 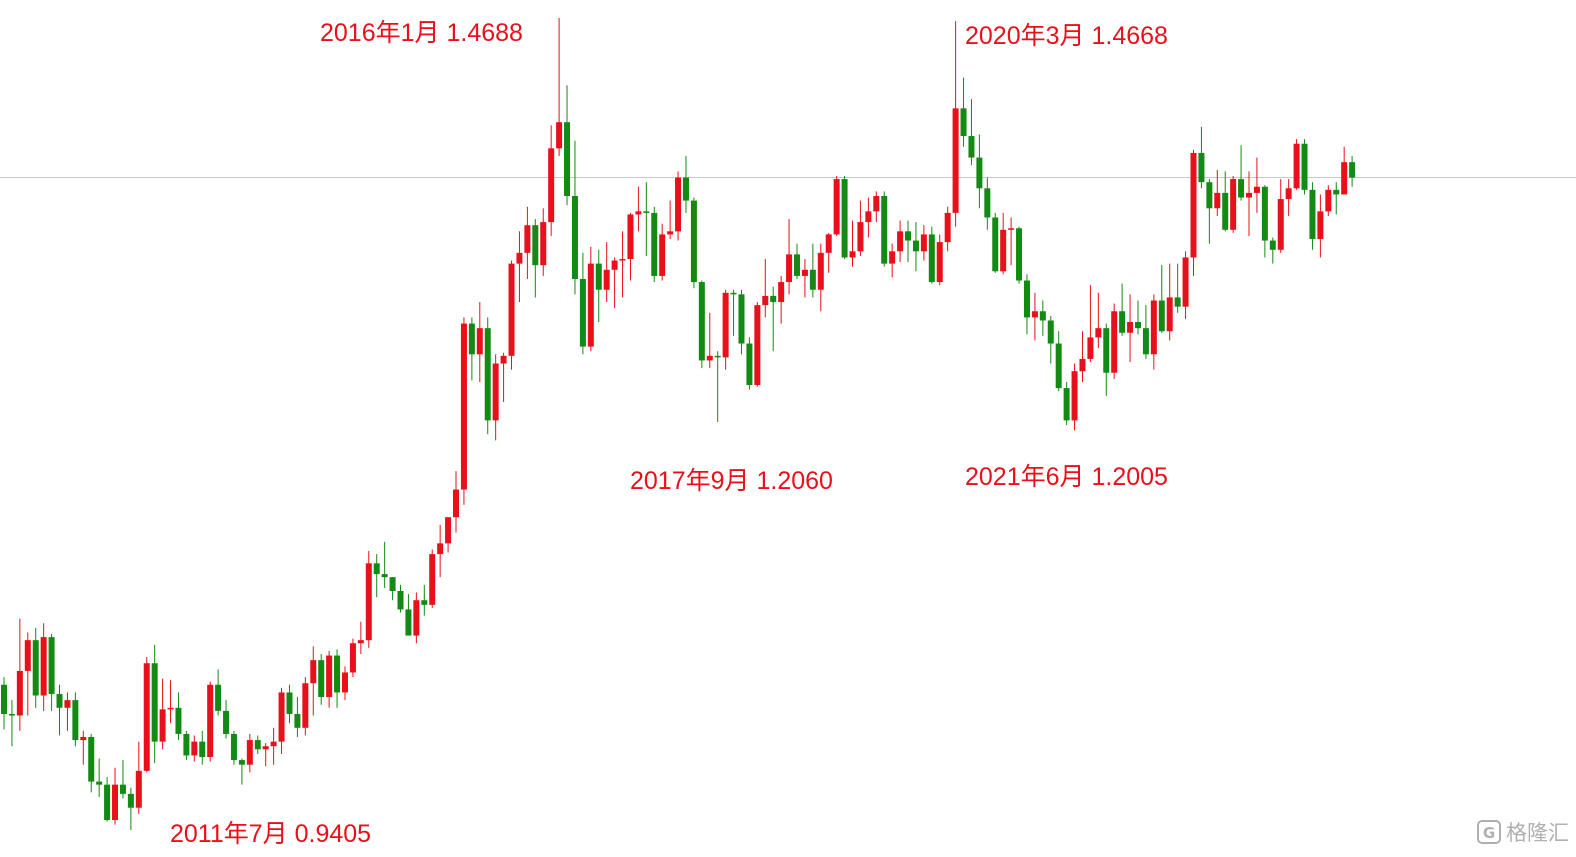 What do you see at coordinates (1537, 833) in the screenshot?
I see `watermark-text: 格隆汇` at bounding box center [1537, 833].